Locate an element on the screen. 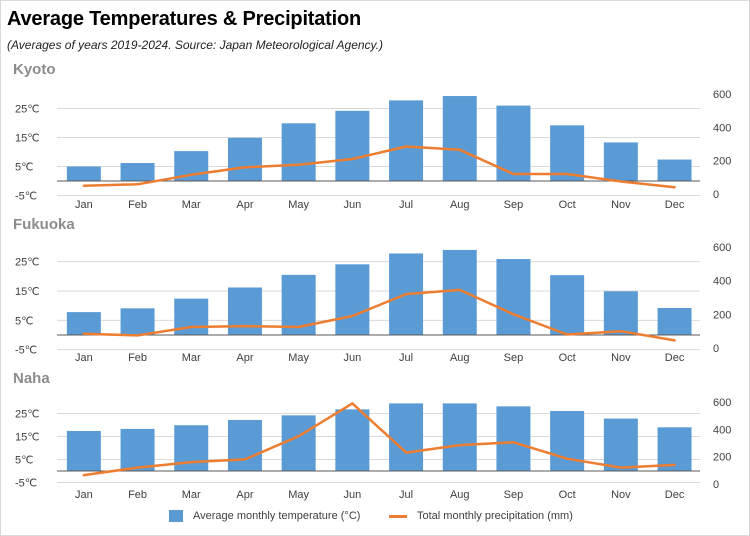  legend-line-swatch is located at coordinates (398, 516).